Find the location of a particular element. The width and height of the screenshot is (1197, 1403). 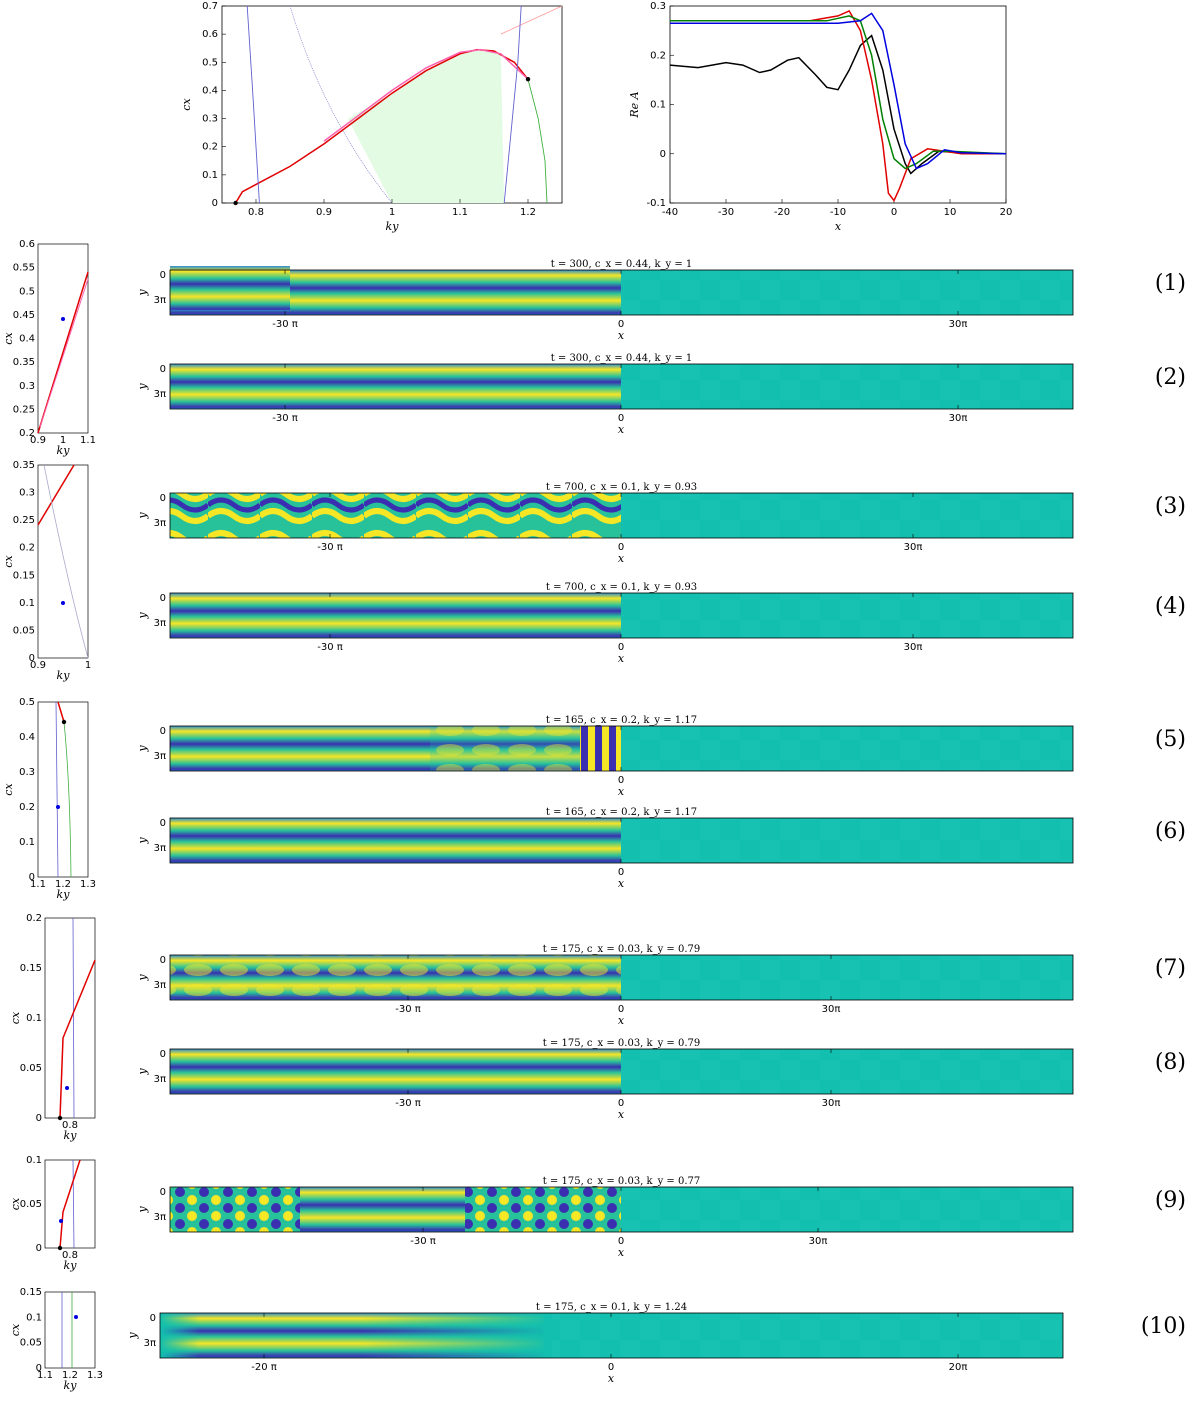

y-tick-label: -0.1 is located at coordinates (656, 203).